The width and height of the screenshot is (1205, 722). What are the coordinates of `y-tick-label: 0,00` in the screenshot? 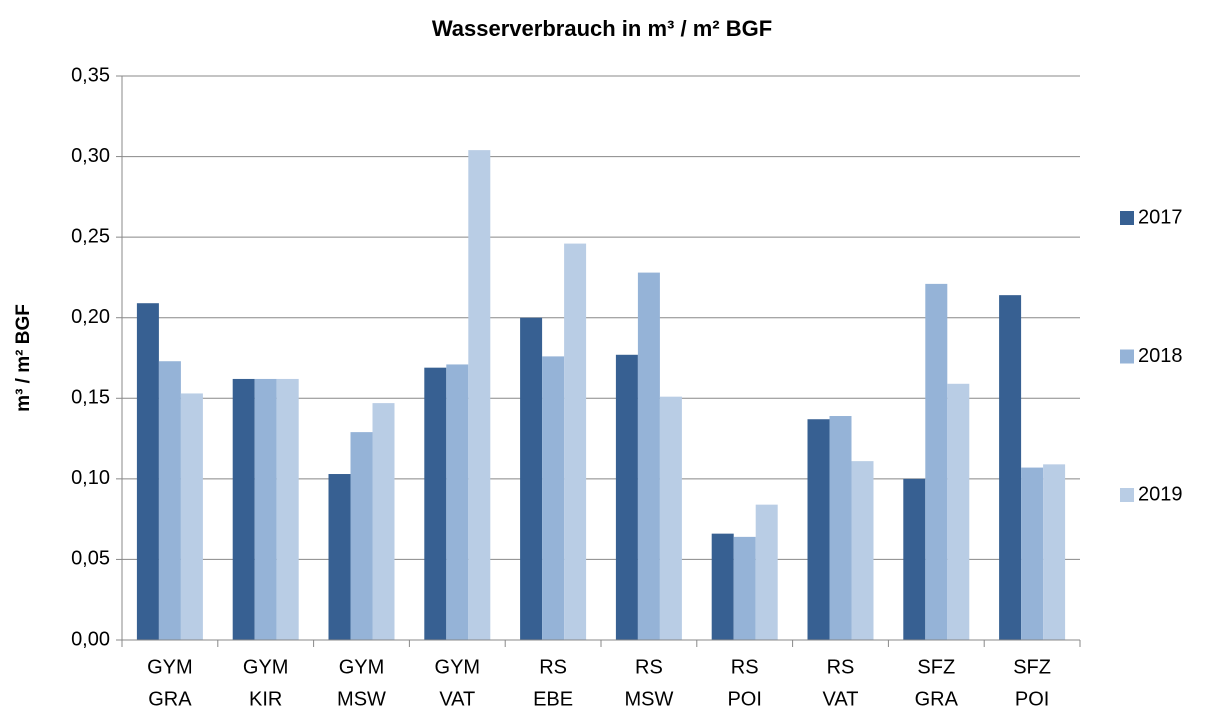 It's located at (90, 639).